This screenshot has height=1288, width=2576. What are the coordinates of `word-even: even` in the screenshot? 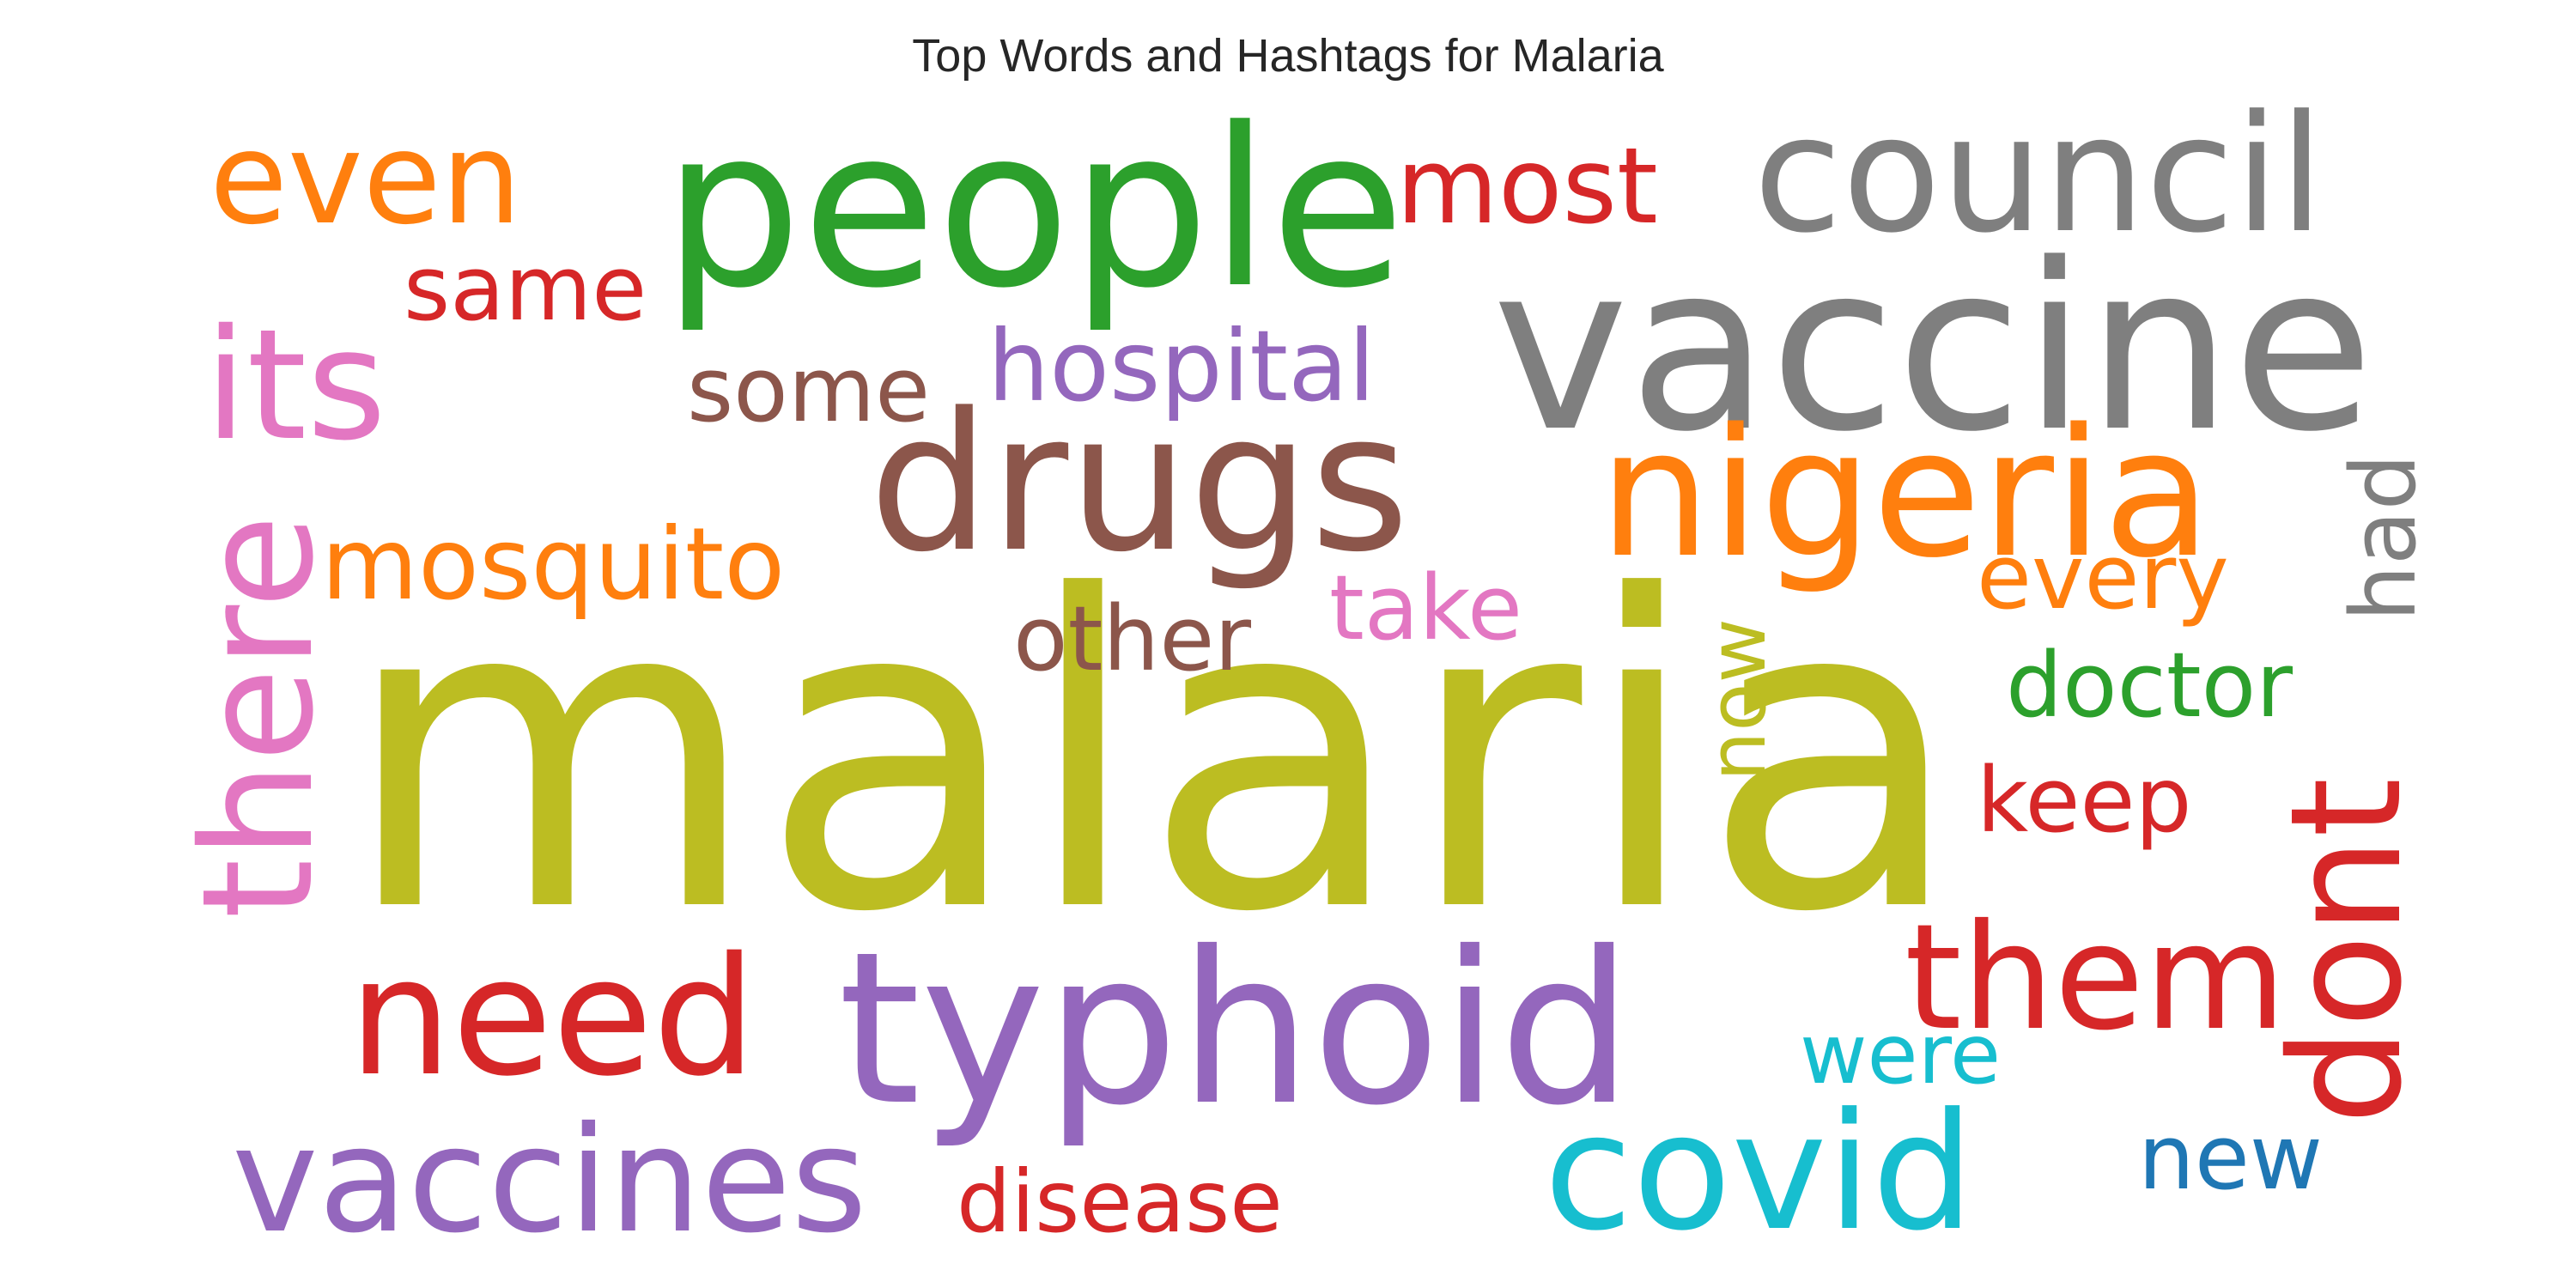 It's located at (366, 178).